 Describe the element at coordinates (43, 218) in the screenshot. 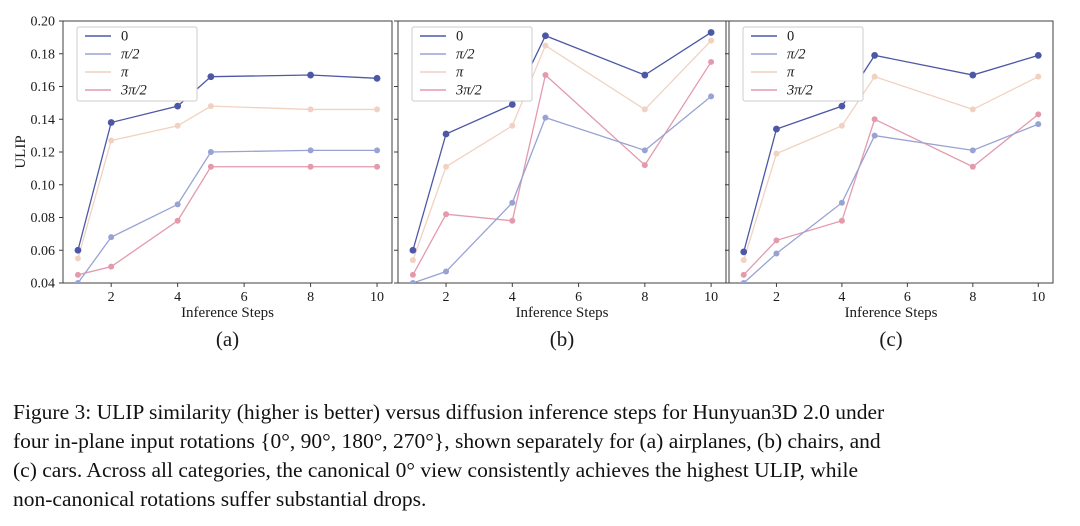

I see `y-tick-label: 0.08` at that location.